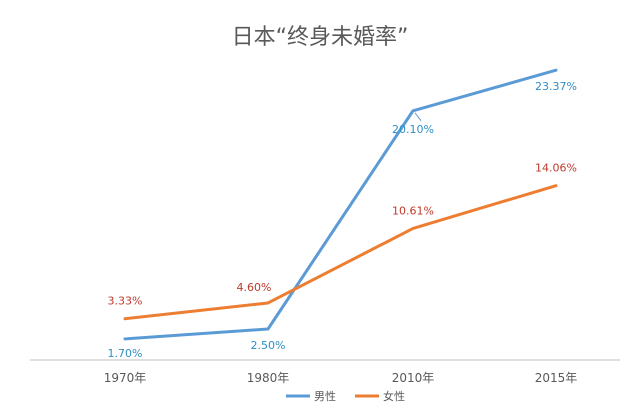 The width and height of the screenshot is (640, 420). Describe the element at coordinates (556, 378) in the screenshot. I see `x-tick-label: 2015年` at that location.